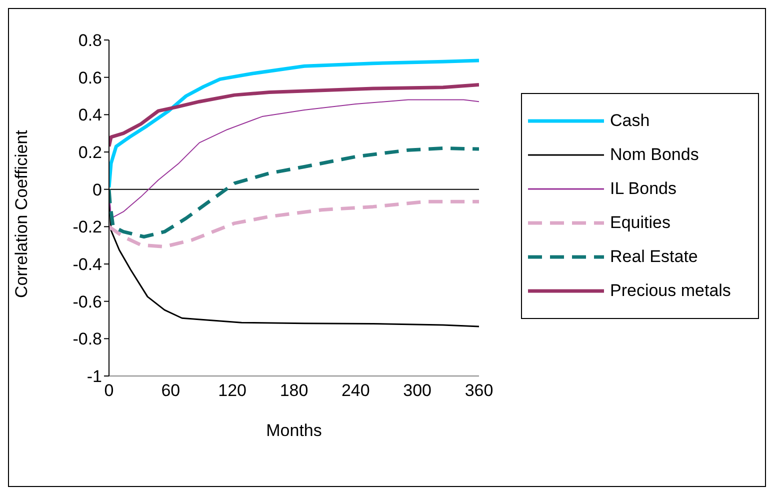 Image resolution: width=774 pixels, height=495 pixels. What do you see at coordinates (87, 302) in the screenshot?
I see `y-tick-label: -0.6` at bounding box center [87, 302].